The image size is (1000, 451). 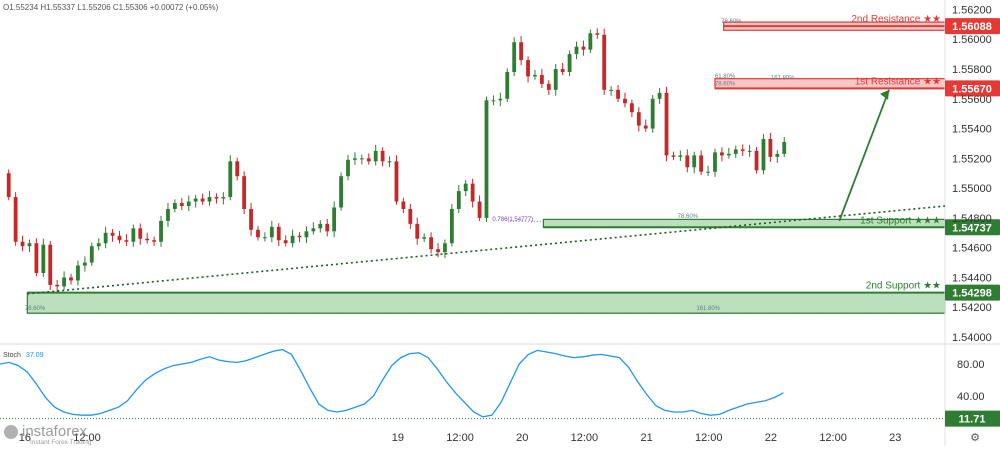 What do you see at coordinates (972, 189) in the screenshot?
I see `price-tick-label: 1.55000` at bounding box center [972, 189].